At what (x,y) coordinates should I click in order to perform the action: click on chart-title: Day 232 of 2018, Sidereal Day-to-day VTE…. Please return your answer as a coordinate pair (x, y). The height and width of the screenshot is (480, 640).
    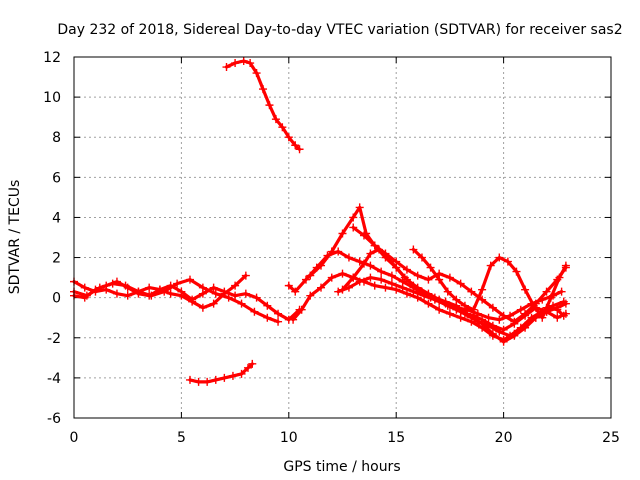
    Looking at the image, I should click on (339, 30).